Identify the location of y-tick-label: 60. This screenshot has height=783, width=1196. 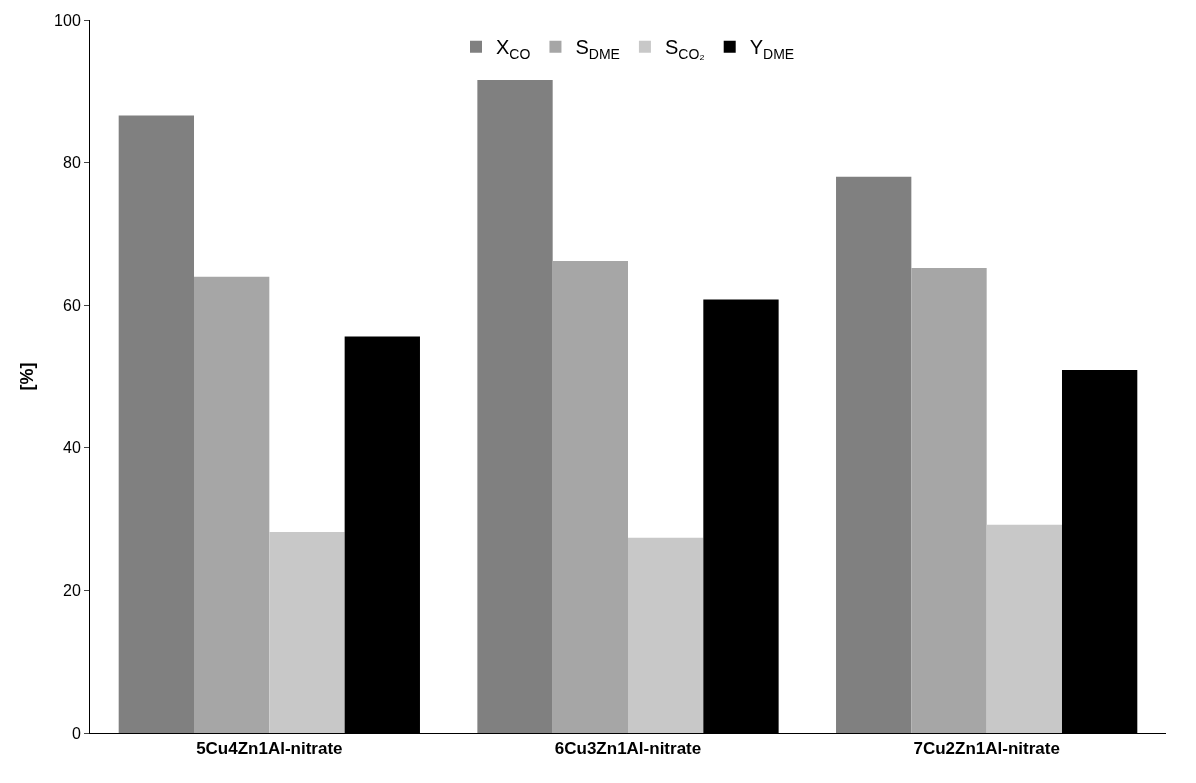
(72, 305).